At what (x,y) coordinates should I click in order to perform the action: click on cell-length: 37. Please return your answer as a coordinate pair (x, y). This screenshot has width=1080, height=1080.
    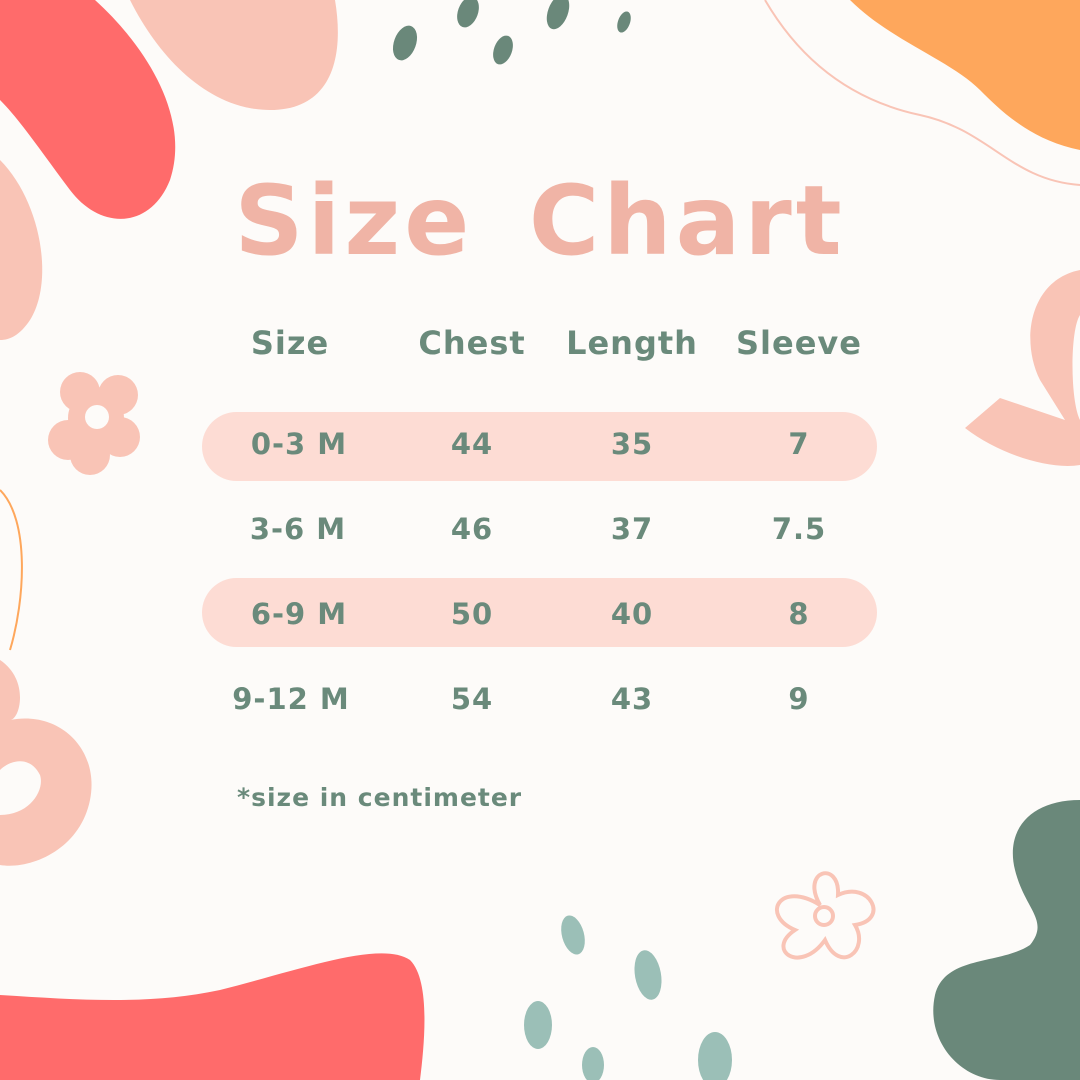
    Looking at the image, I should click on (632, 529).